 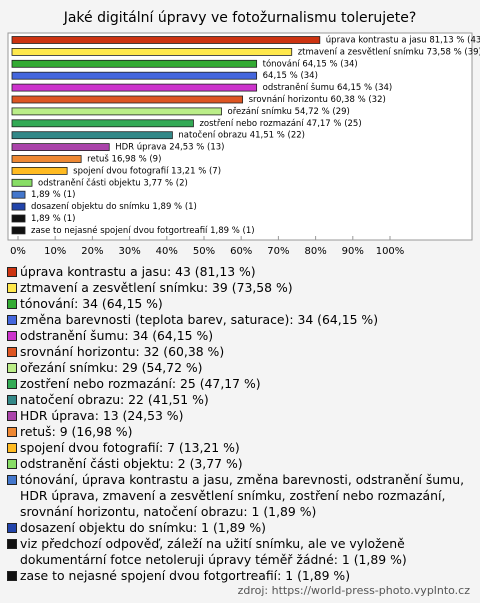 I want to click on bar-label: zostření nebo rozmazání 47,17 % (25), so click(x=280, y=124).